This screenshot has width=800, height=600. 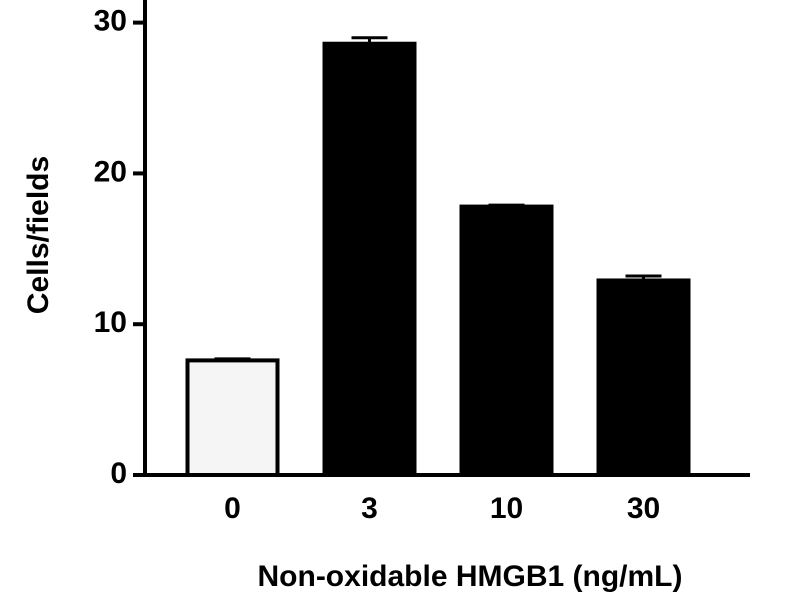 What do you see at coordinates (369, 508) in the screenshot?
I see `x-tick-label: 3` at bounding box center [369, 508].